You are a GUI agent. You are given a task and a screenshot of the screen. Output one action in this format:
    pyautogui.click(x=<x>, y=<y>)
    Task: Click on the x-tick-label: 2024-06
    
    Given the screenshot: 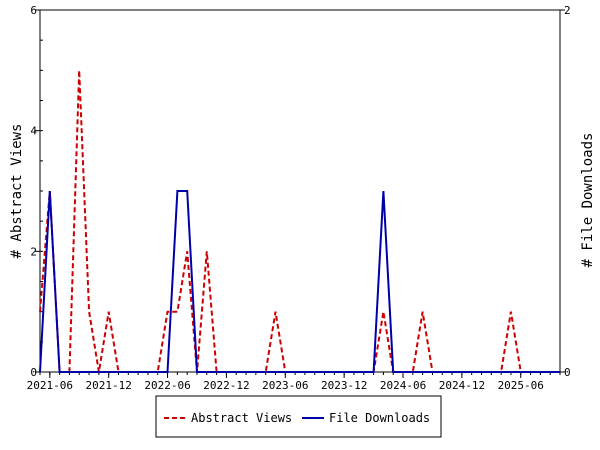 What is the action you would take?
    pyautogui.click(x=403, y=385)
    